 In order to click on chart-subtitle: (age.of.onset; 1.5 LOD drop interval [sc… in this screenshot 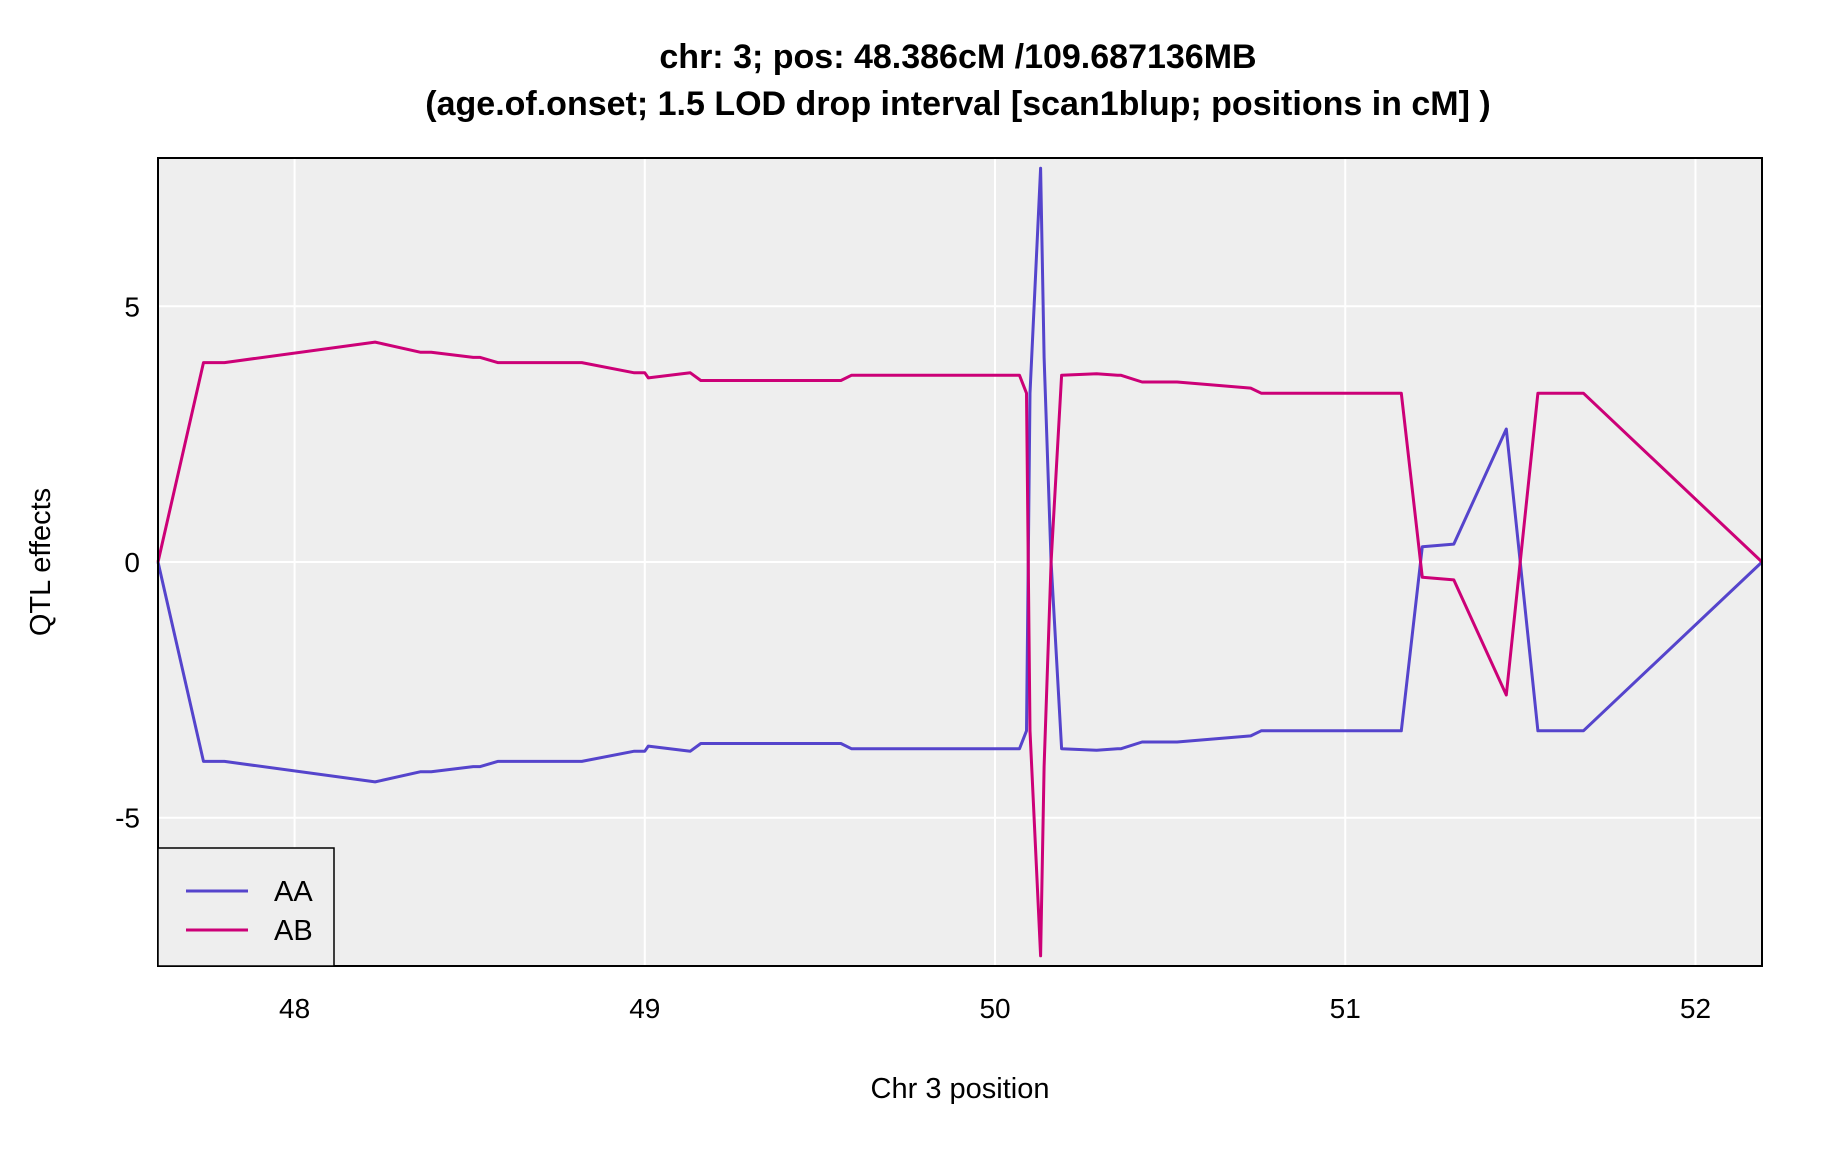, I will do `click(957, 104)`.